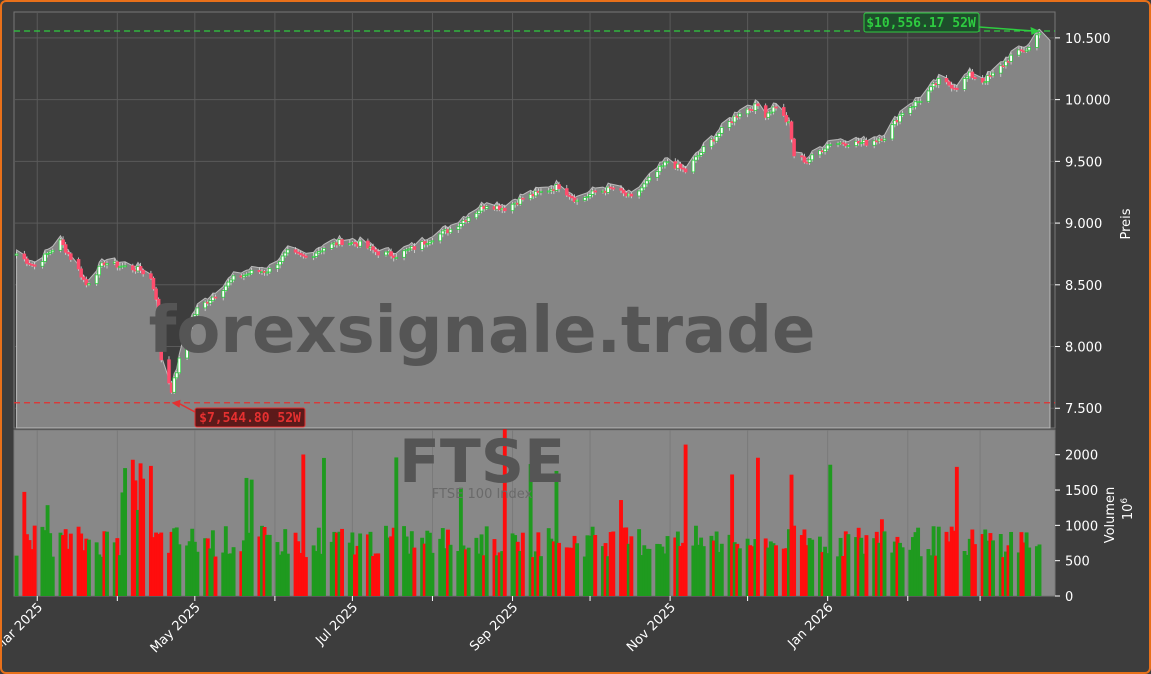  What do you see at coordinates (1110, 515) in the screenshot?
I see `volume-axis-label: Volumen` at bounding box center [1110, 515].